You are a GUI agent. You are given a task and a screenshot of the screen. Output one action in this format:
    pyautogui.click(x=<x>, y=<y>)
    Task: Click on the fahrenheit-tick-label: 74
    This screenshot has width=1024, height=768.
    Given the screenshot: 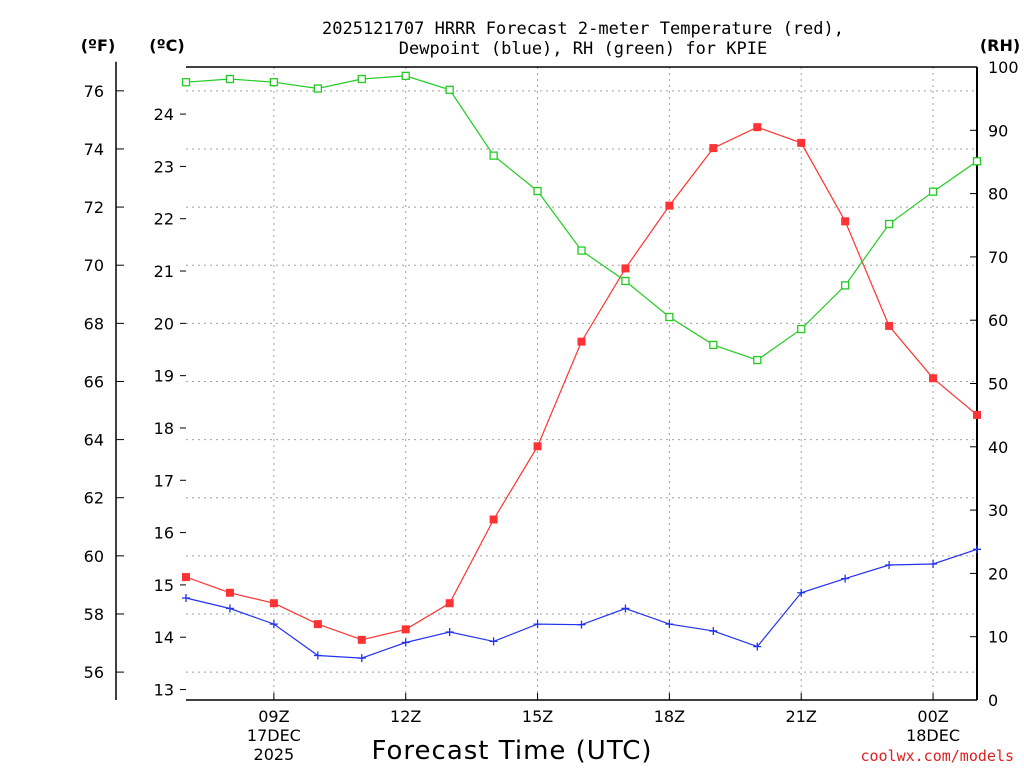 What is the action you would take?
    pyautogui.click(x=94, y=149)
    